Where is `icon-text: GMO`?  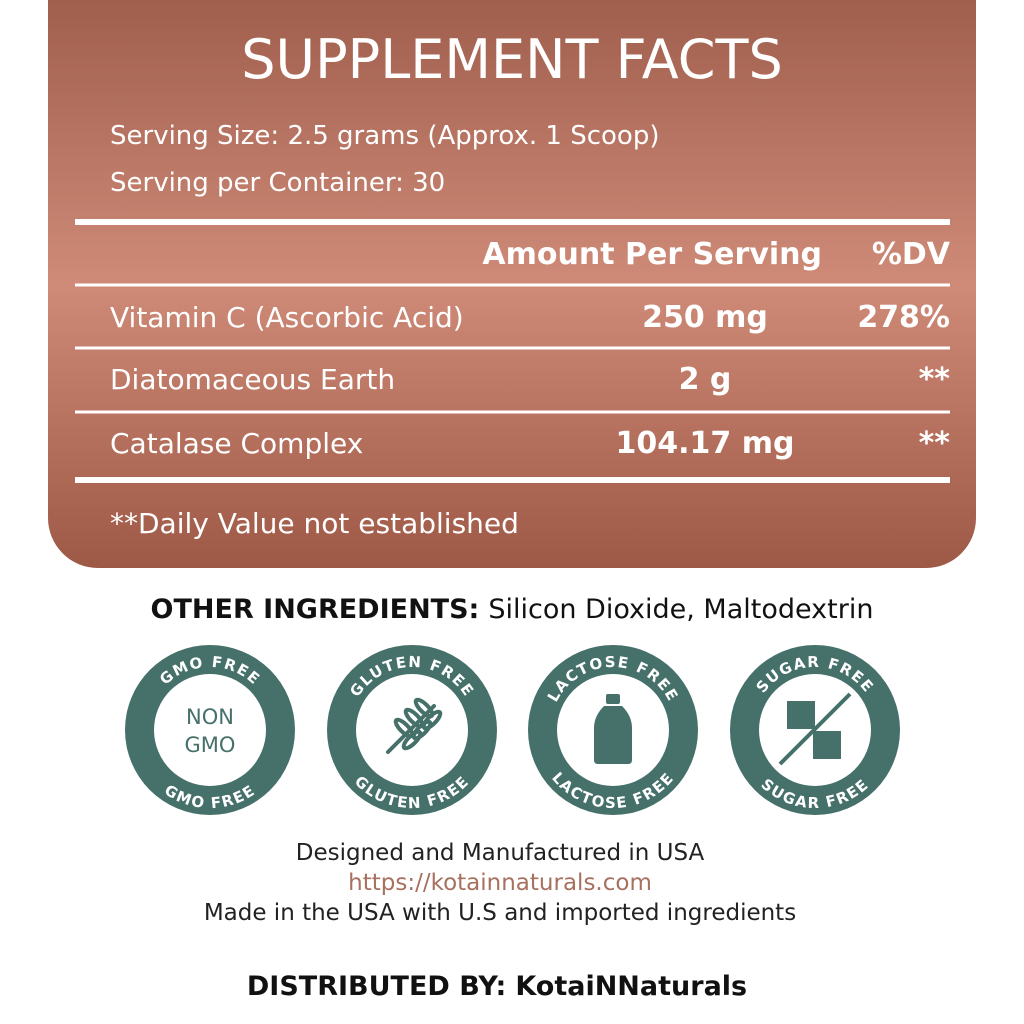
icon-text: GMO is located at coordinates (210, 745).